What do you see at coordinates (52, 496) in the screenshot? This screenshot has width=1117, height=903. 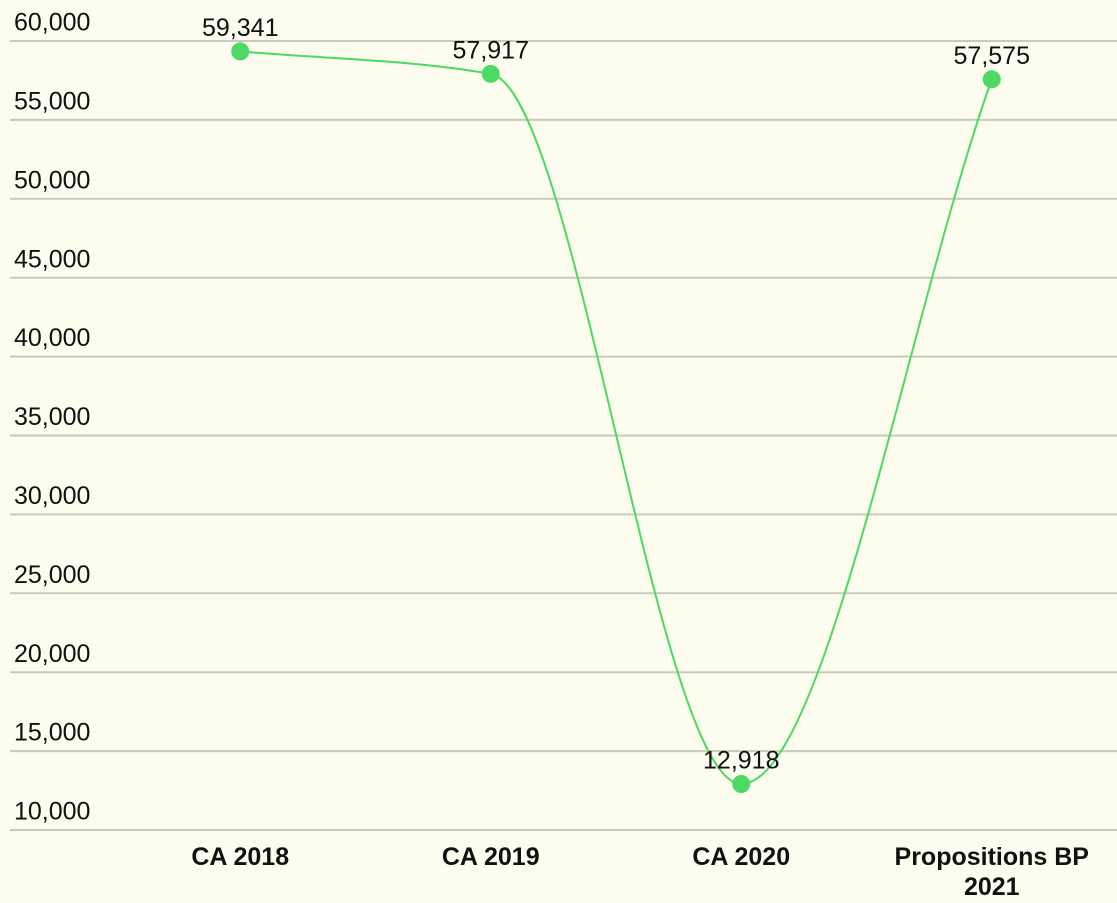 I see `y-tick-label: 30,000` at bounding box center [52, 496].